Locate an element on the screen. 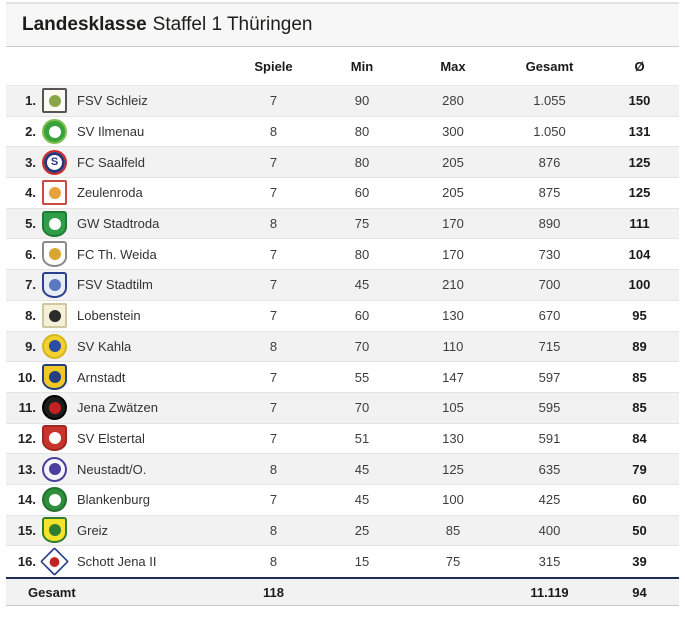 Image resolution: width=685 pixels, height=621 pixels. crest-lobenstein-icon is located at coordinates (54, 316).